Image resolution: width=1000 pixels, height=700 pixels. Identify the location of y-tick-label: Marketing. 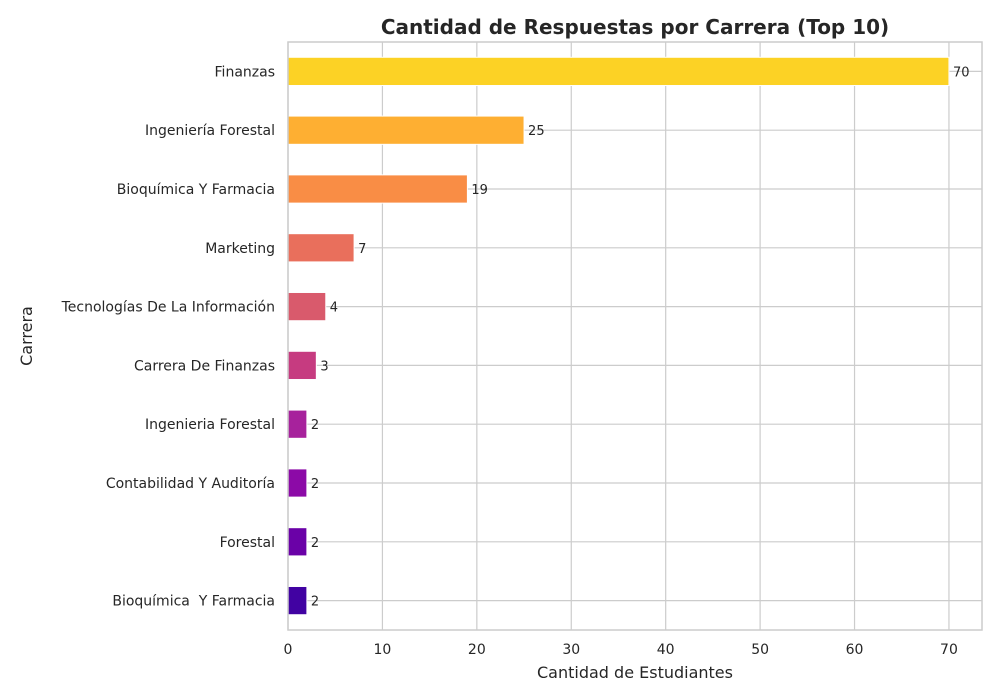
(240, 249).